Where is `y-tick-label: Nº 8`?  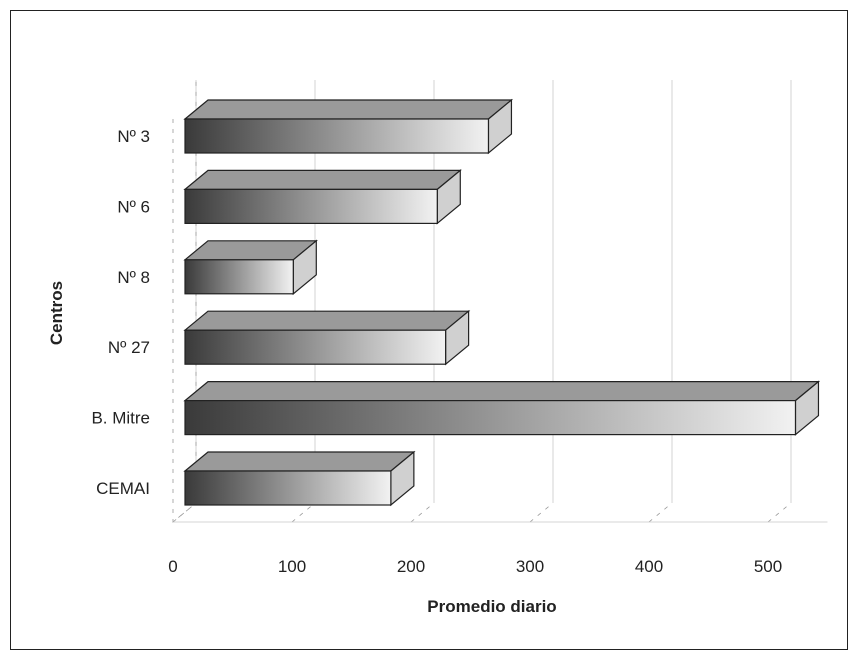
y-tick-label: Nº 8 is located at coordinates (133, 277).